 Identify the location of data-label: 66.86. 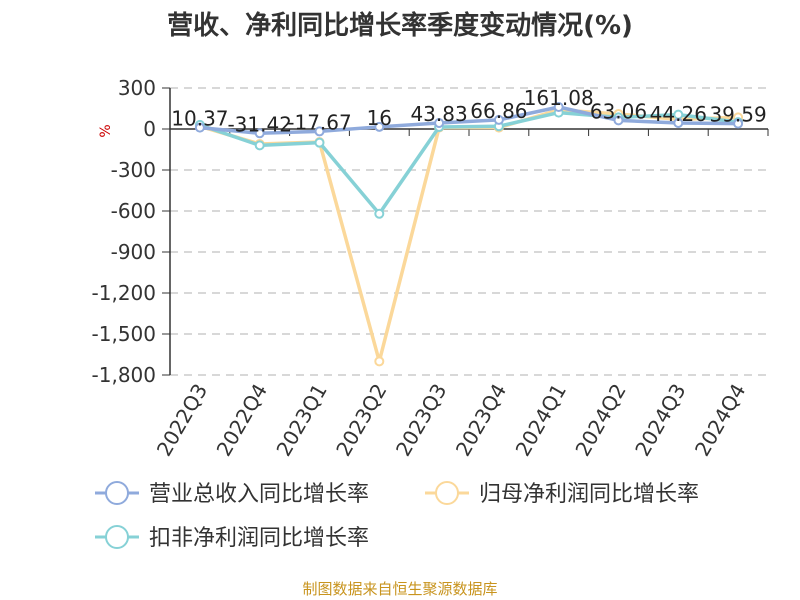
(498, 111).